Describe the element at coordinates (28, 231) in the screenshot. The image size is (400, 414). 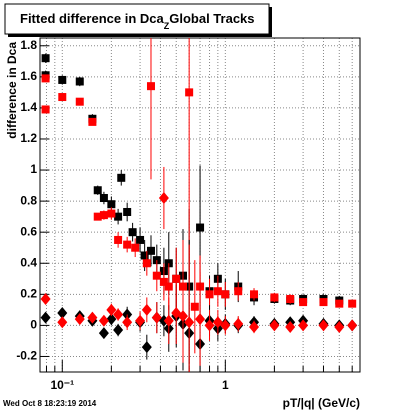
I see `y-tick-label: 0.6` at that location.